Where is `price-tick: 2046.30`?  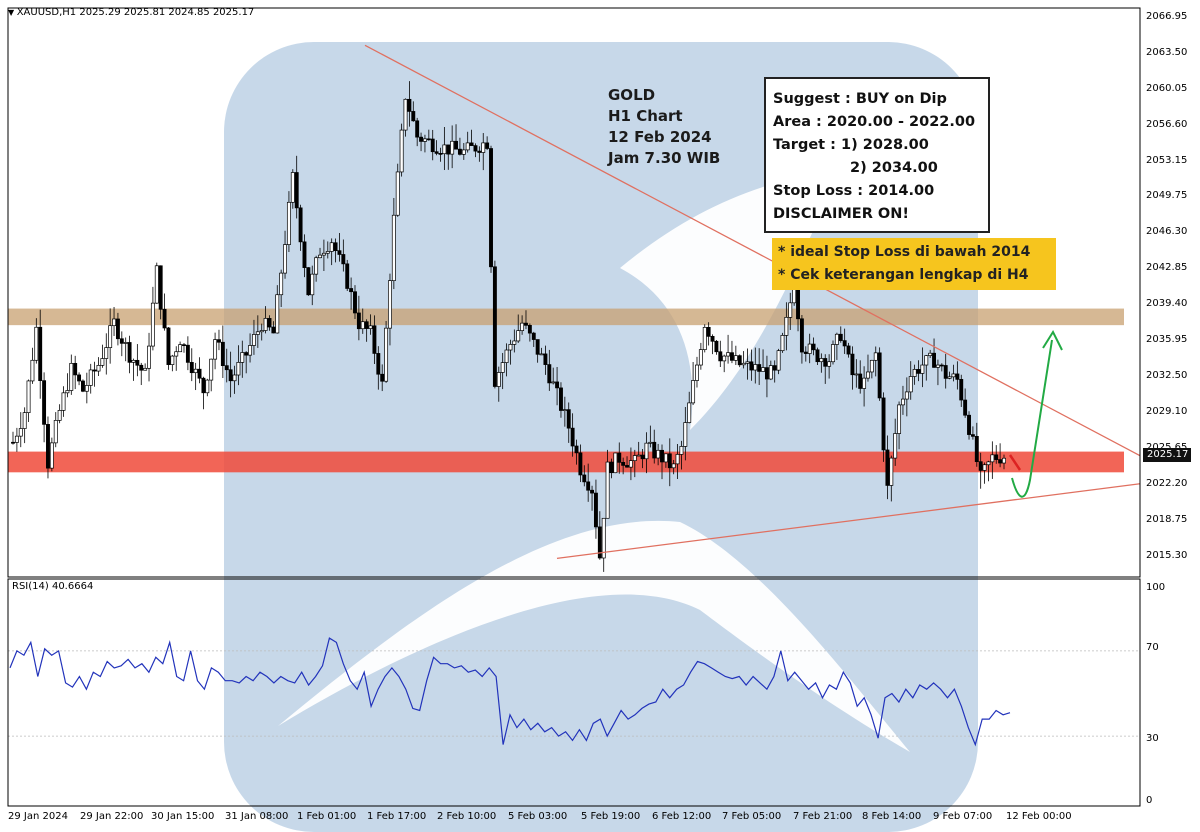
price-tick: 2046.30 is located at coordinates (1167, 231).